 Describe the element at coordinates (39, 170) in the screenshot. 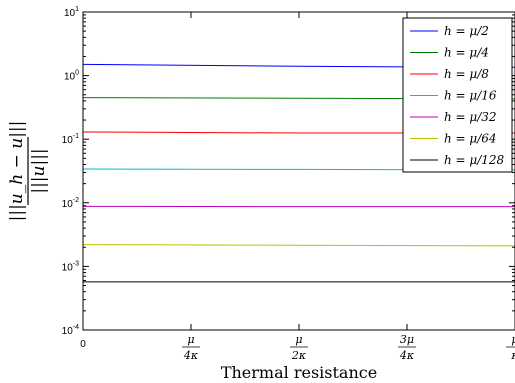

I see `y-axis-label-denominator: |||u|||` at that location.